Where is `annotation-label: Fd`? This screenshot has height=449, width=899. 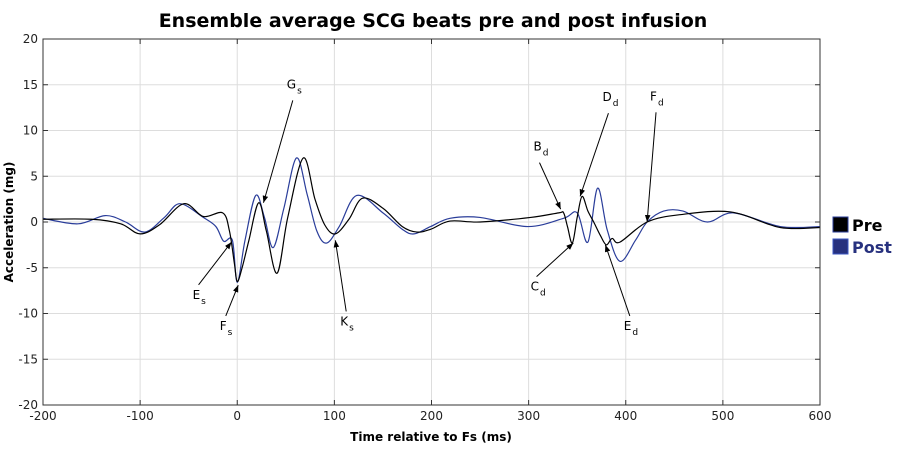
annotation-label: Fd is located at coordinates (657, 98).